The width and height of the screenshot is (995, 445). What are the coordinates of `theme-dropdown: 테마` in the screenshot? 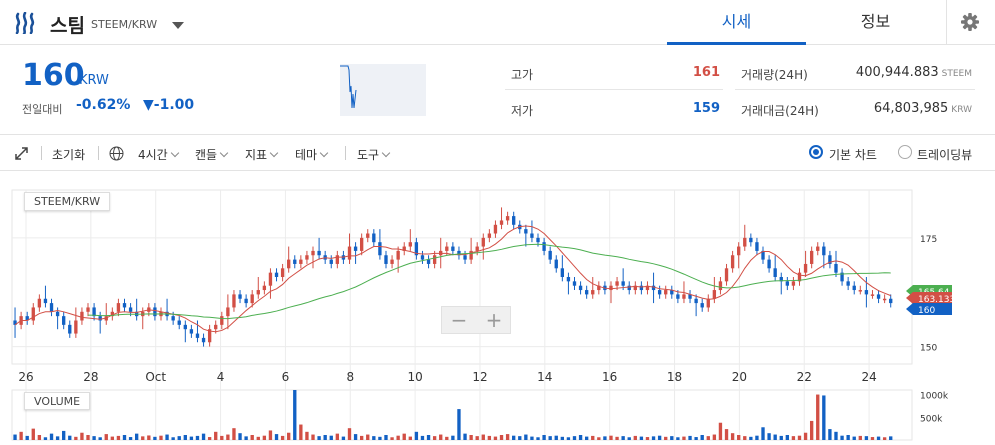 It's located at (312, 154).